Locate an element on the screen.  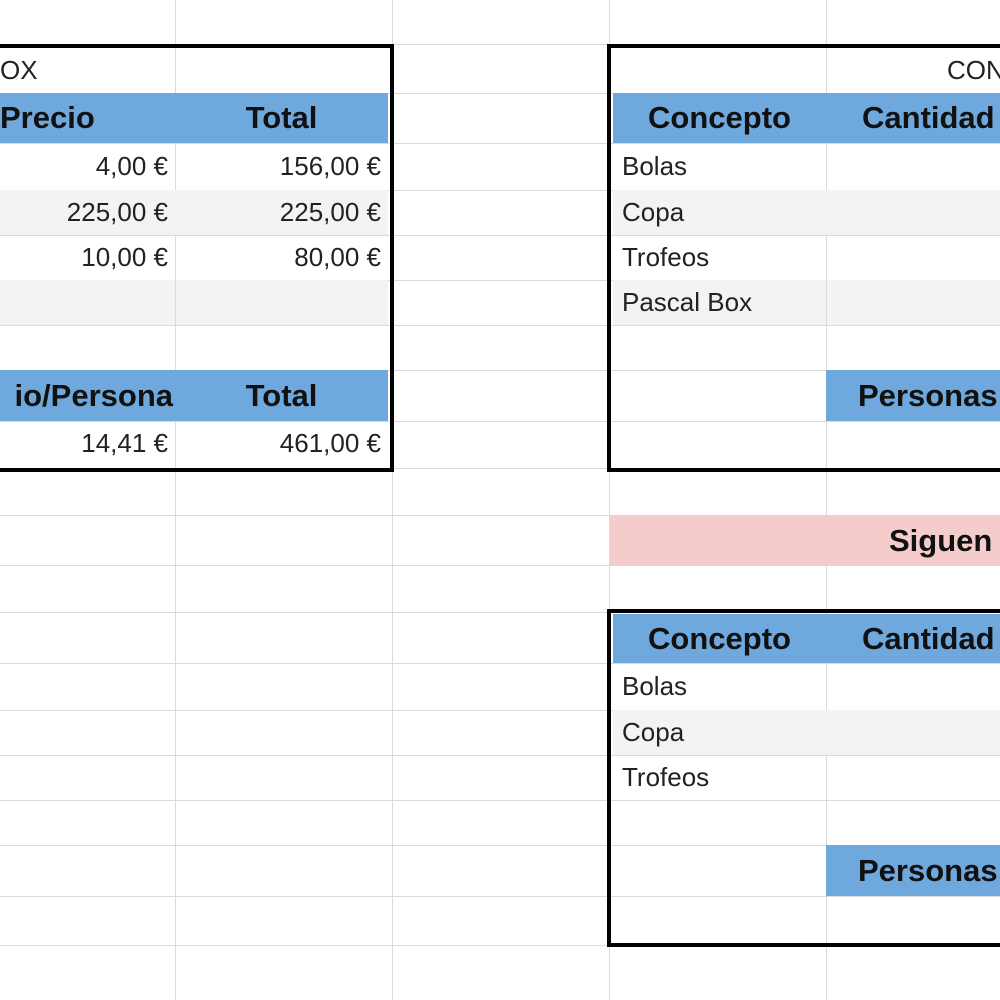
precio-persona-value: 14,41 € is located at coordinates (124, 443).